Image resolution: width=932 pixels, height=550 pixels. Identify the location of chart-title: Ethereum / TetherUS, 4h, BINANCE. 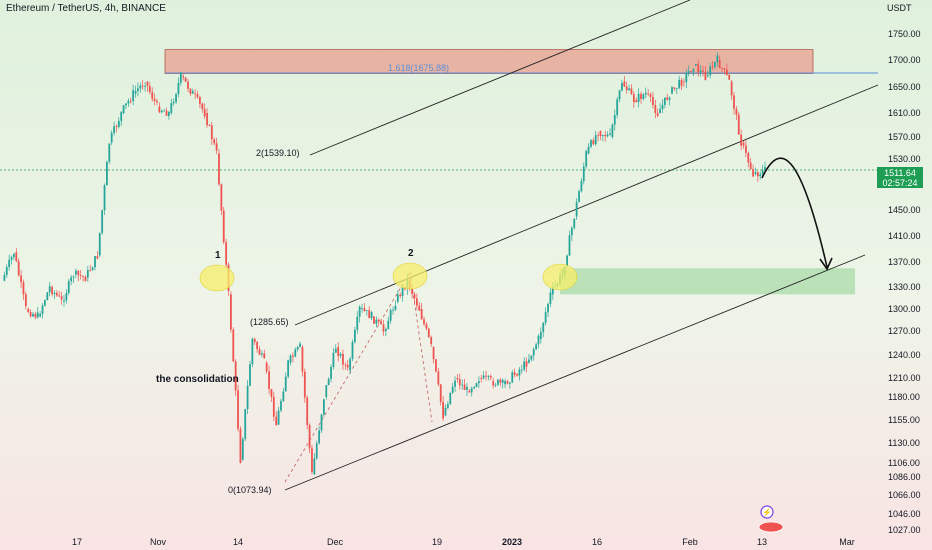
(86, 8).